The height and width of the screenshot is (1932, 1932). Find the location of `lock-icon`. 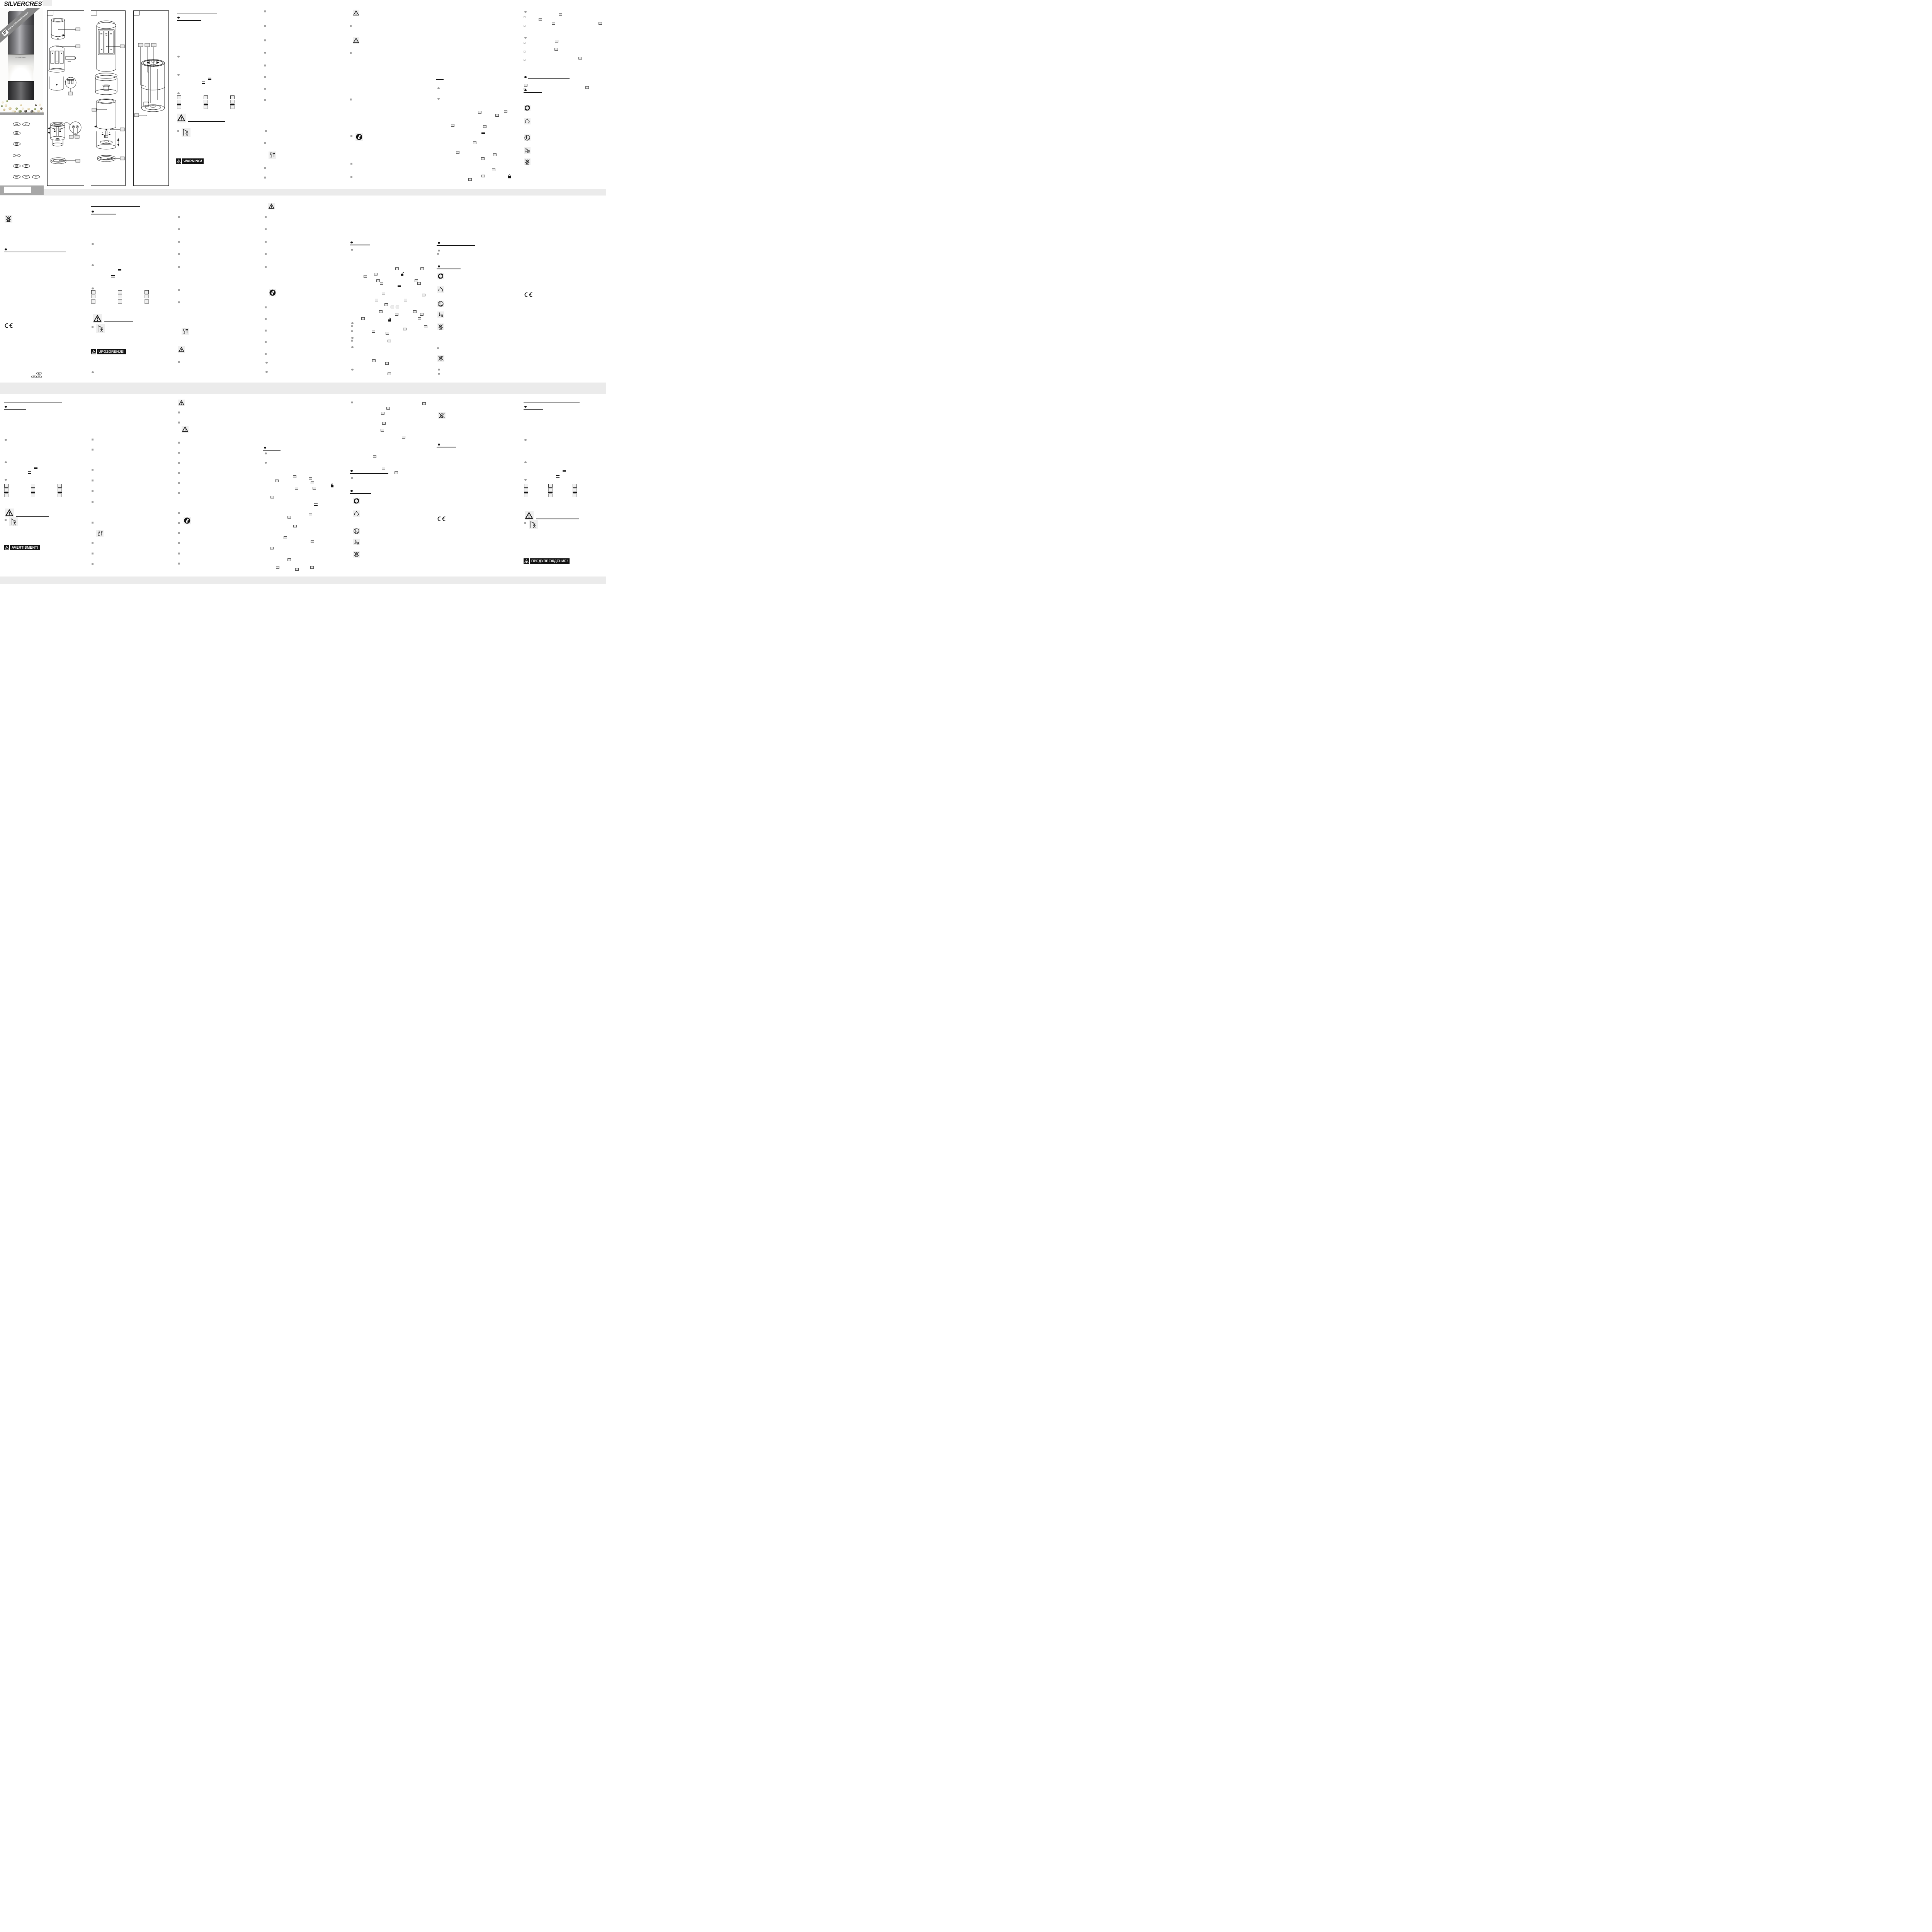

lock-icon is located at coordinates (332, 485).